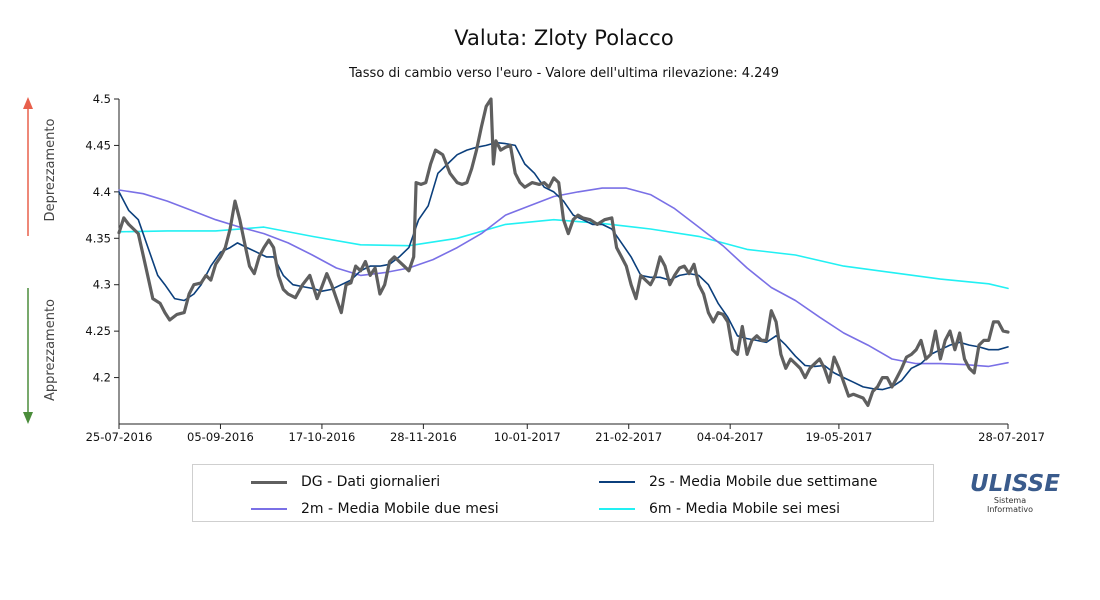 The width and height of the screenshot is (1100, 600). I want to click on y-tick-label: 4.4, so click(102, 192).